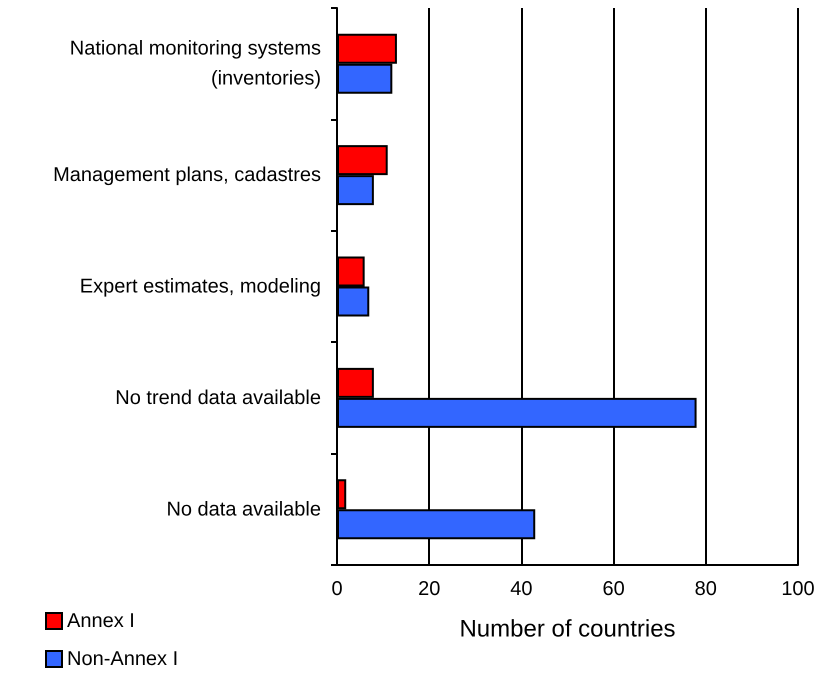  I want to click on y-tick-label: National monitoring systems (inventories), so click(195, 64).